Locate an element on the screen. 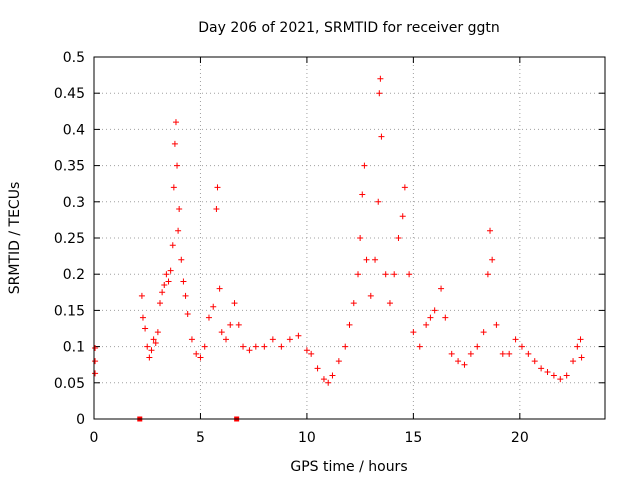 The image size is (640, 480). x-axis-label: GPS time / hours is located at coordinates (348, 467).